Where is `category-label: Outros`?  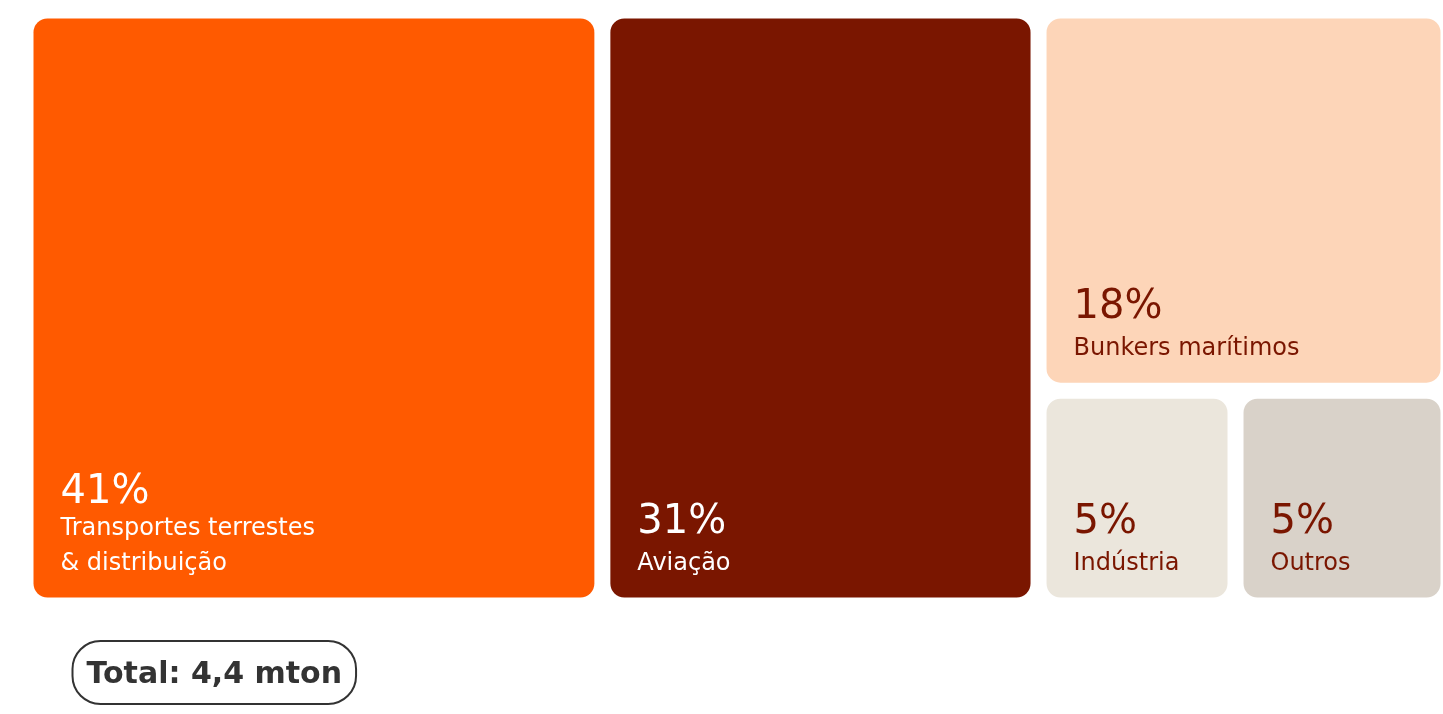 category-label: Outros is located at coordinates (1310, 561).